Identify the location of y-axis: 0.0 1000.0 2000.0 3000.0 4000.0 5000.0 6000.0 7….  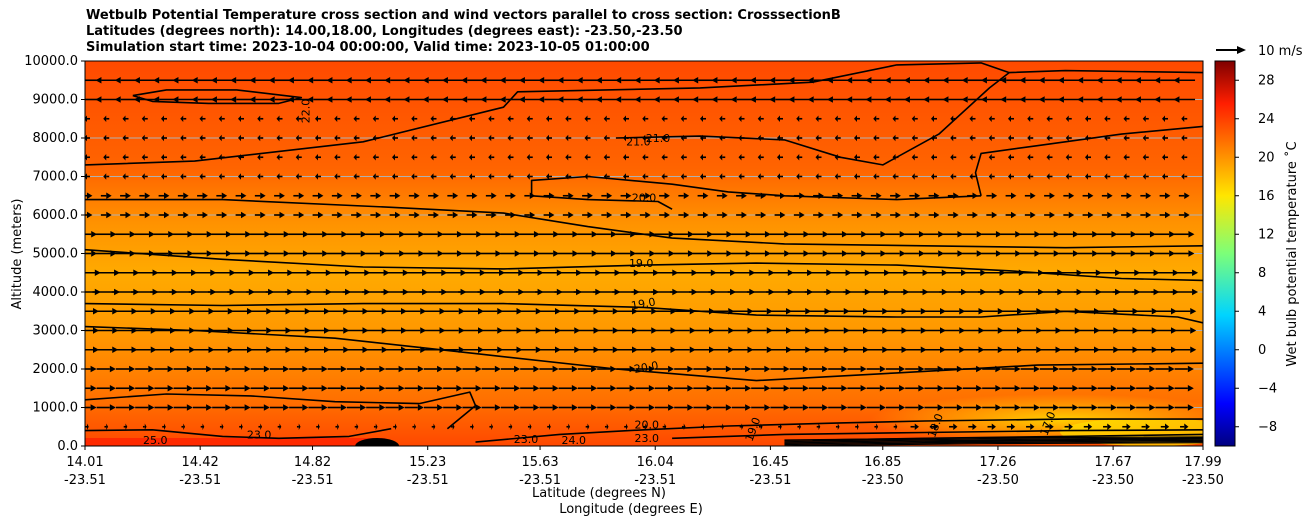
(54, 254).